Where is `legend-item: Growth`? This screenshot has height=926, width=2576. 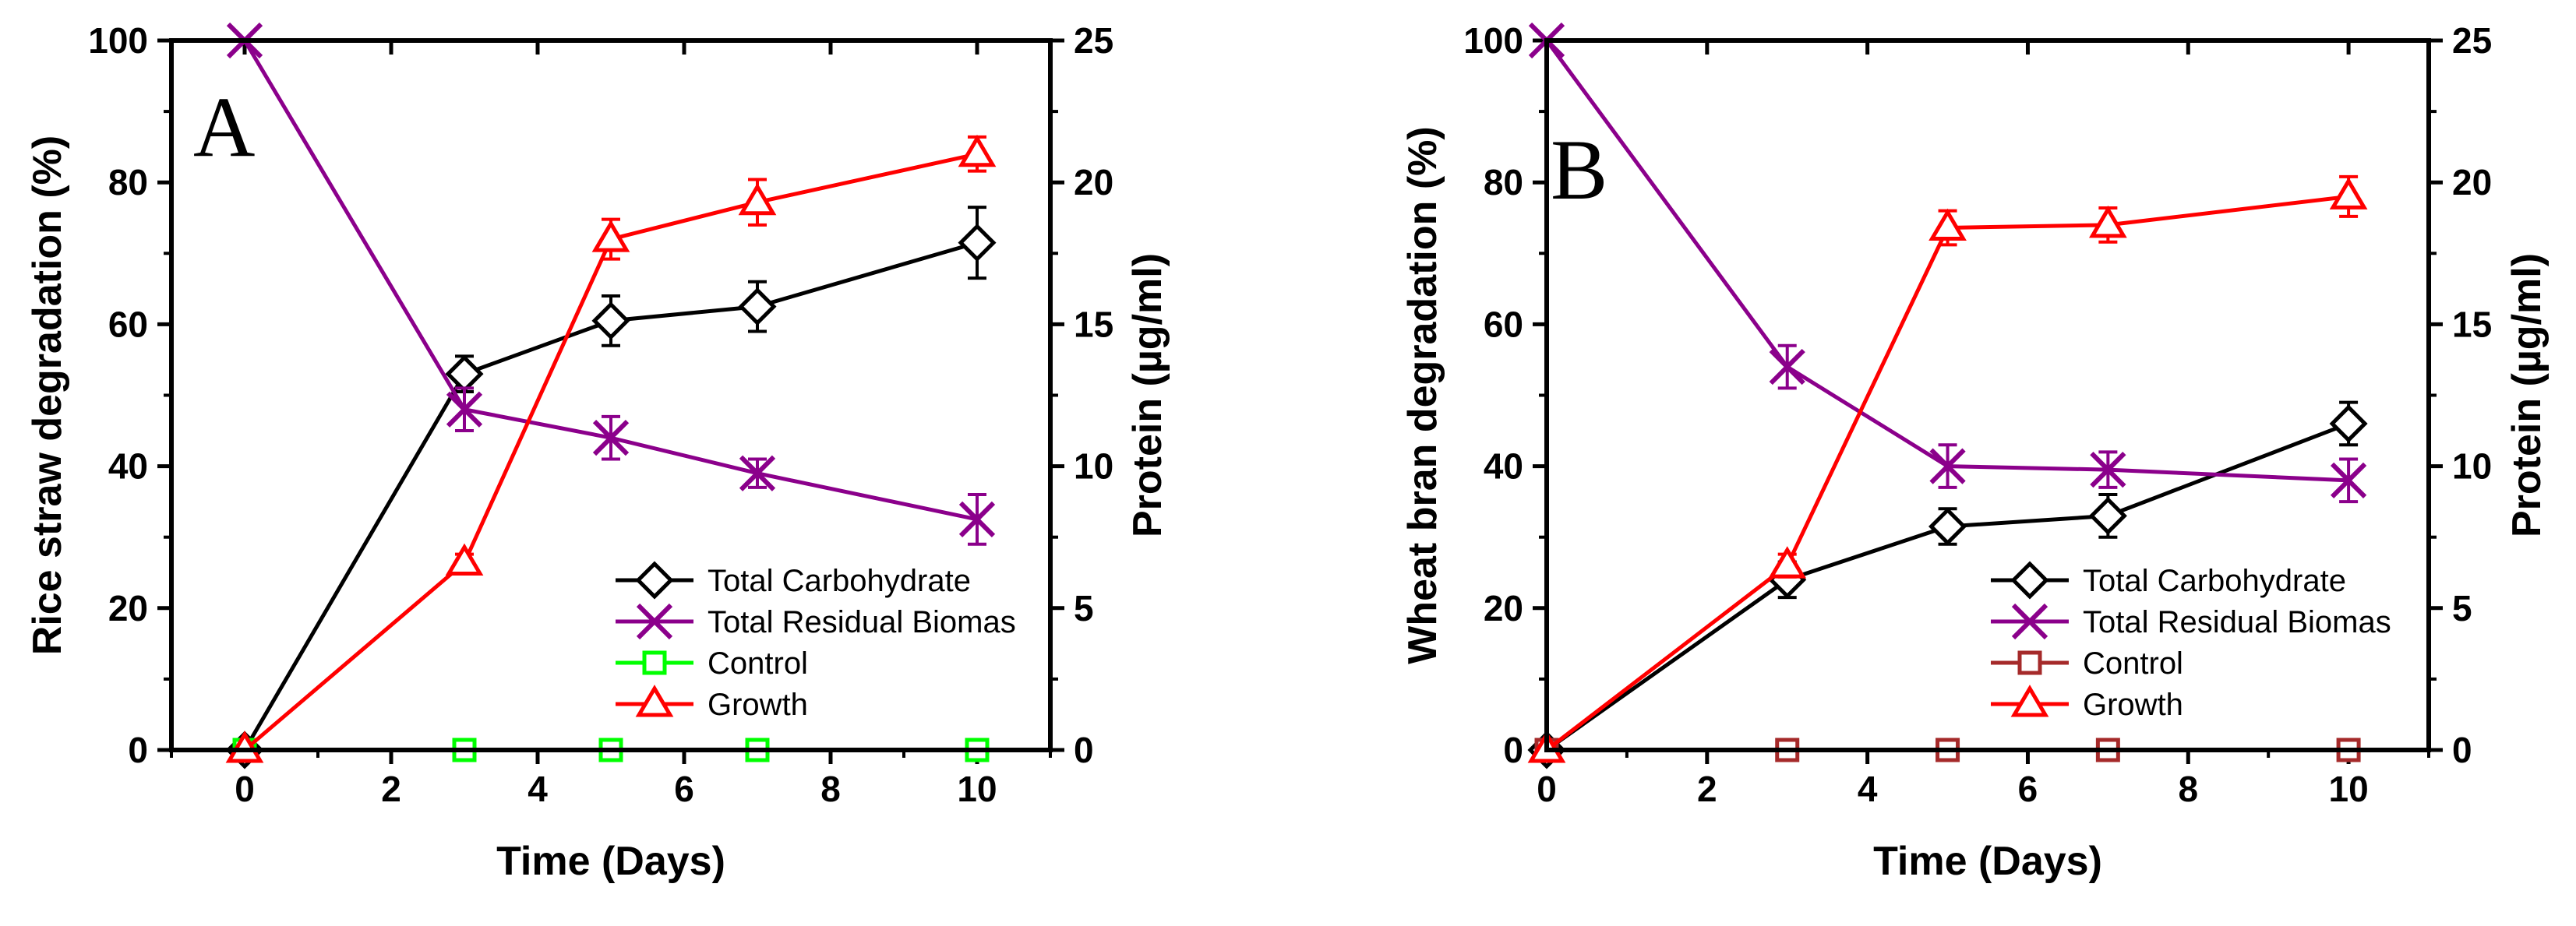
legend-item: Growth is located at coordinates (712, 703).